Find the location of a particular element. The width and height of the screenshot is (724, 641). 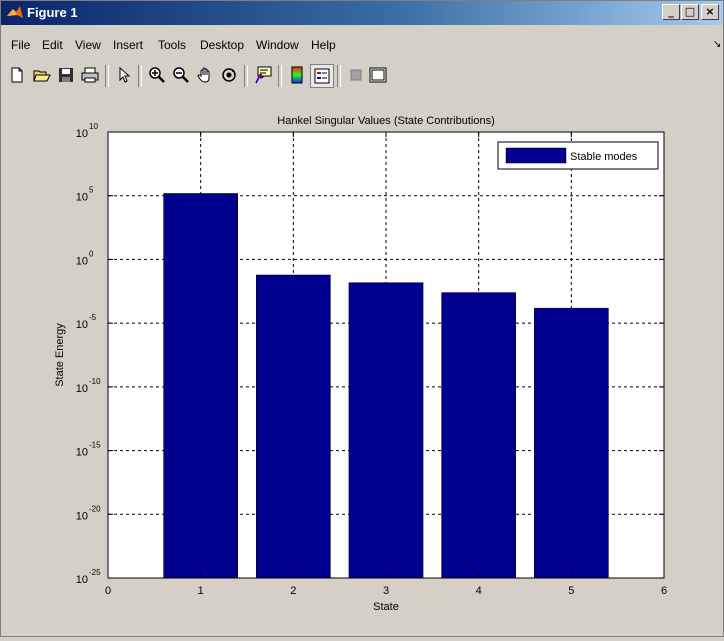

legend-label: Stable modes is located at coordinates (604, 157).